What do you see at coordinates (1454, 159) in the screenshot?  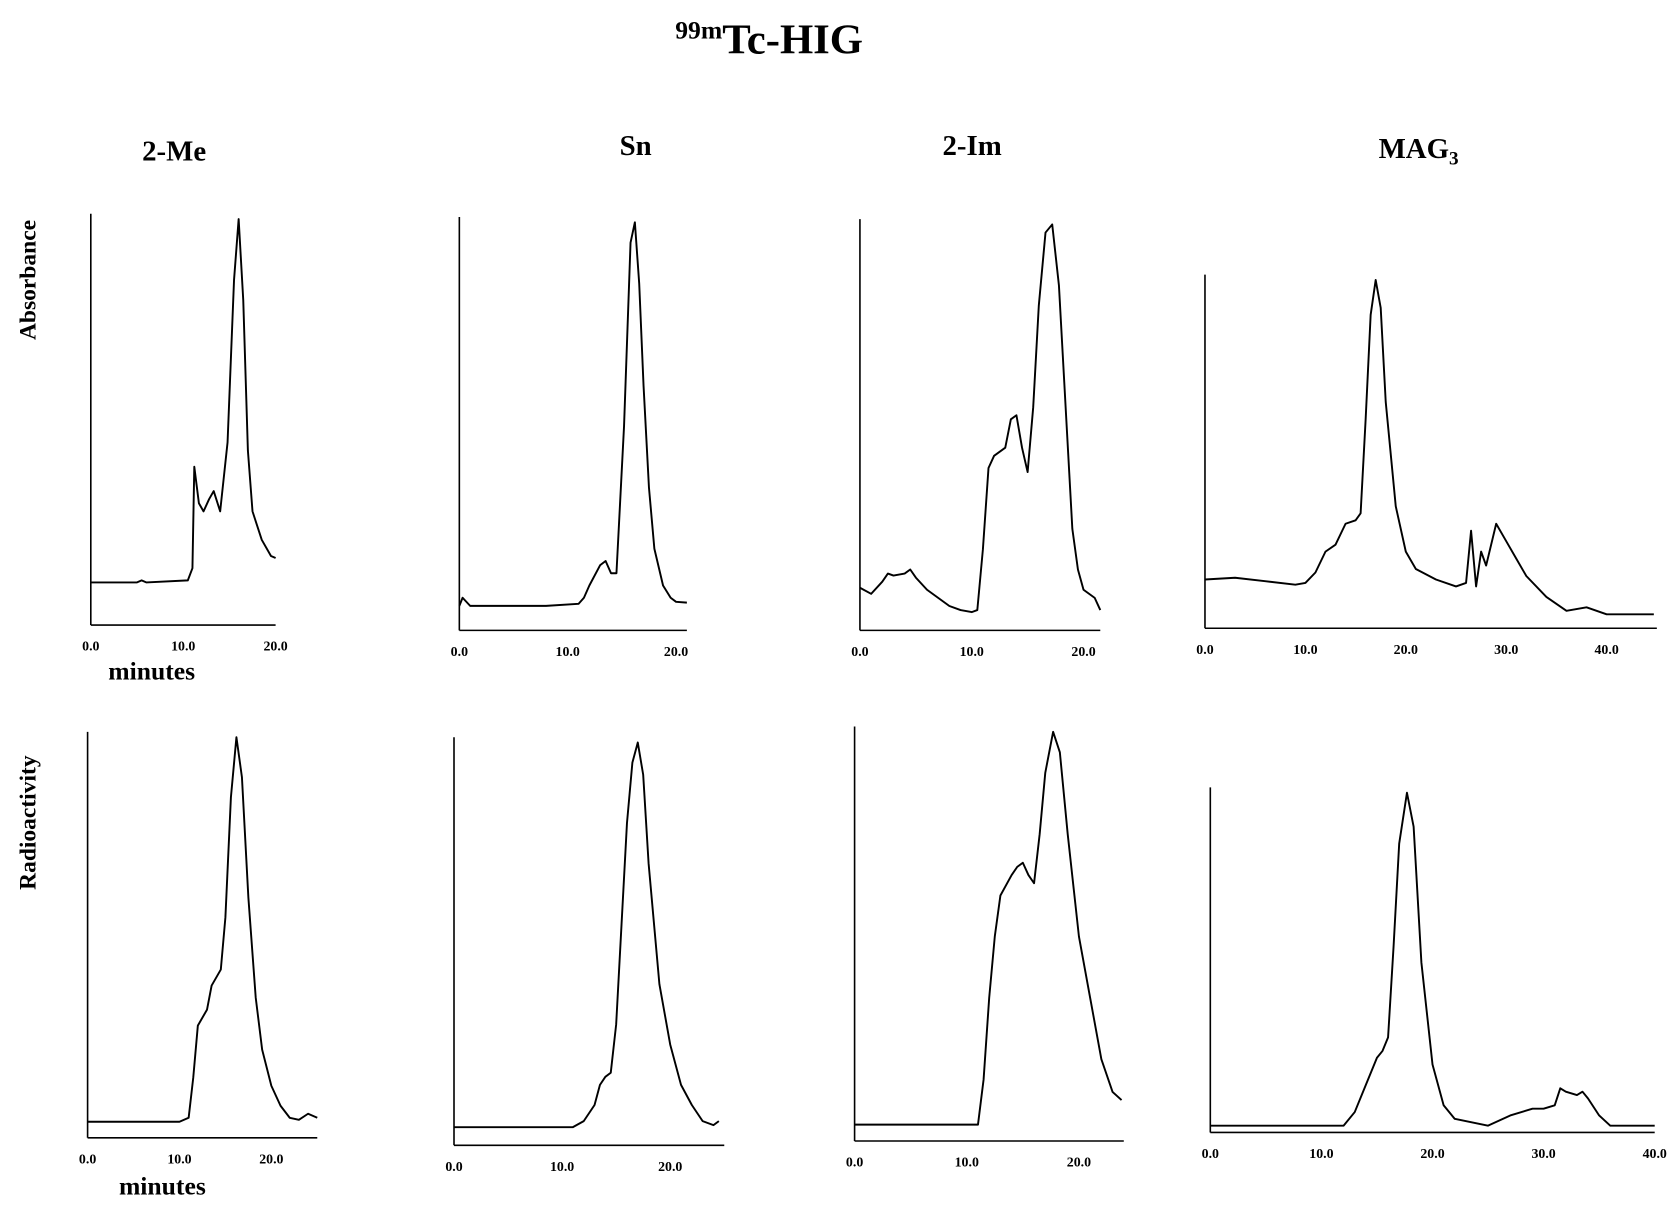 I see `column-title-subscript: 3` at bounding box center [1454, 159].